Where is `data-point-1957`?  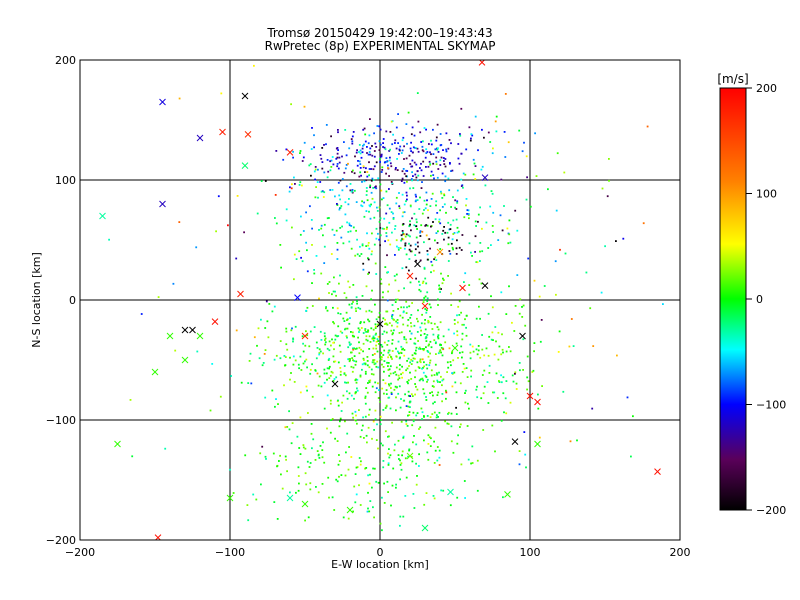 data-point-1957 is located at coordinates (230, 469).